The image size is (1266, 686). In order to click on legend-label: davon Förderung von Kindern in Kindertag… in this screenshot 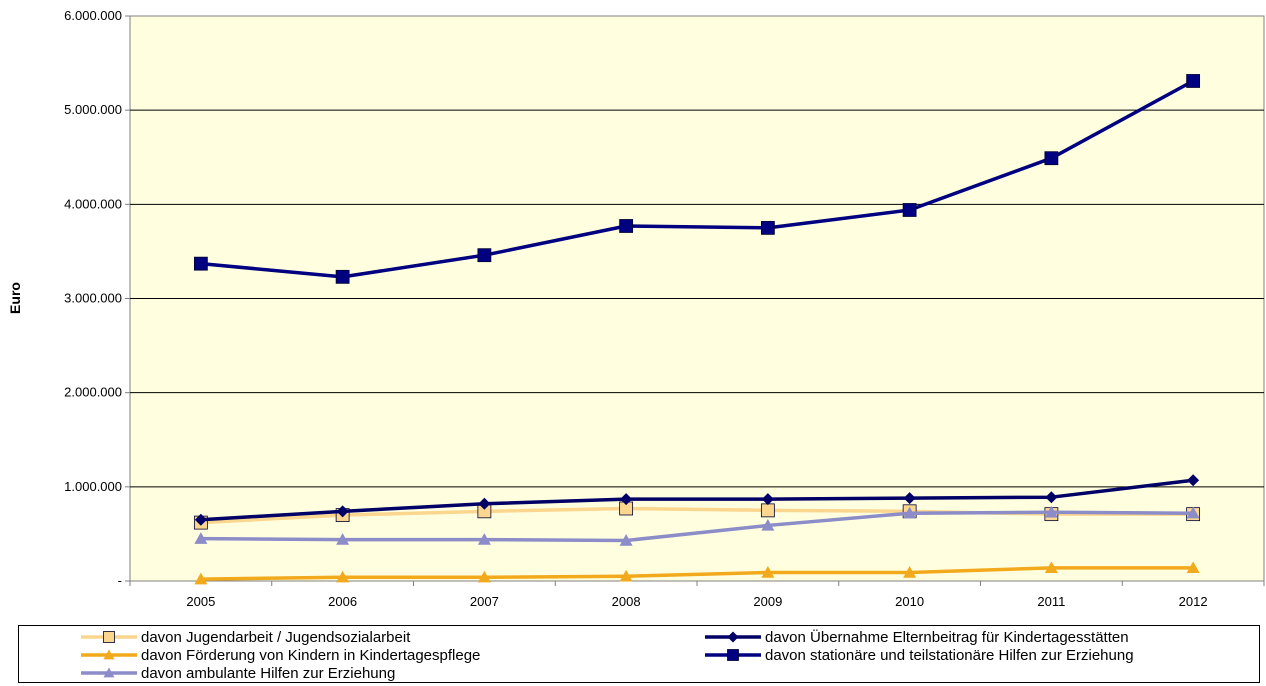, I will do `click(311, 655)`.